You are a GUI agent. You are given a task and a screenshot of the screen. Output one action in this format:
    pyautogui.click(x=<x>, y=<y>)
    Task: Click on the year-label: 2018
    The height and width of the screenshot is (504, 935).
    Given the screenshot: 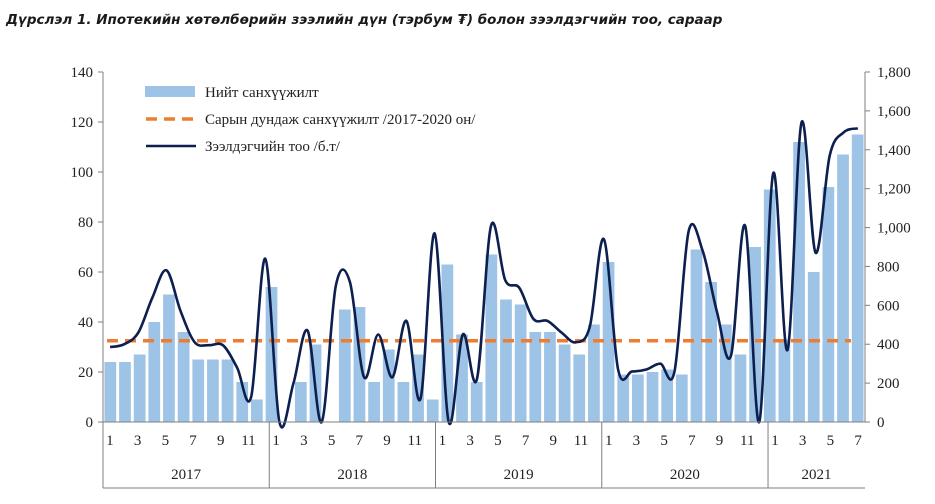 What is the action you would take?
    pyautogui.click(x=352, y=475)
    